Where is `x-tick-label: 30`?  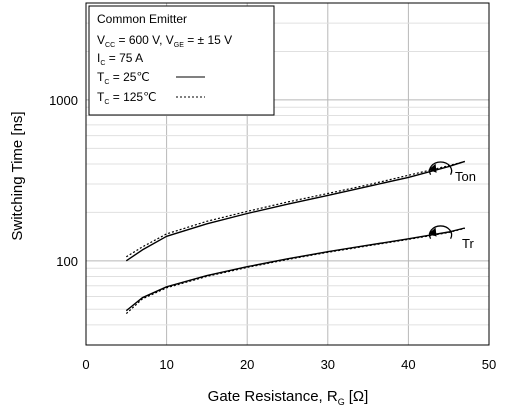
x-tick-label: 30 is located at coordinates (328, 364).